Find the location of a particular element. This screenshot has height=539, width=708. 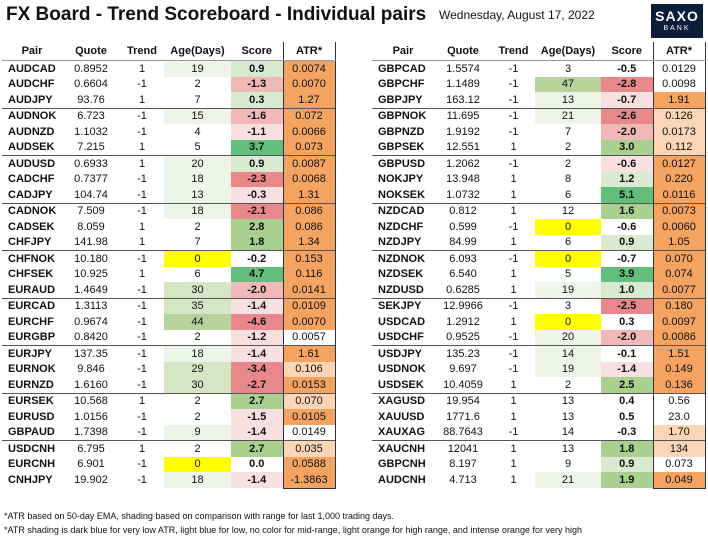

pair-cell: CADSEK is located at coordinates (31, 226).